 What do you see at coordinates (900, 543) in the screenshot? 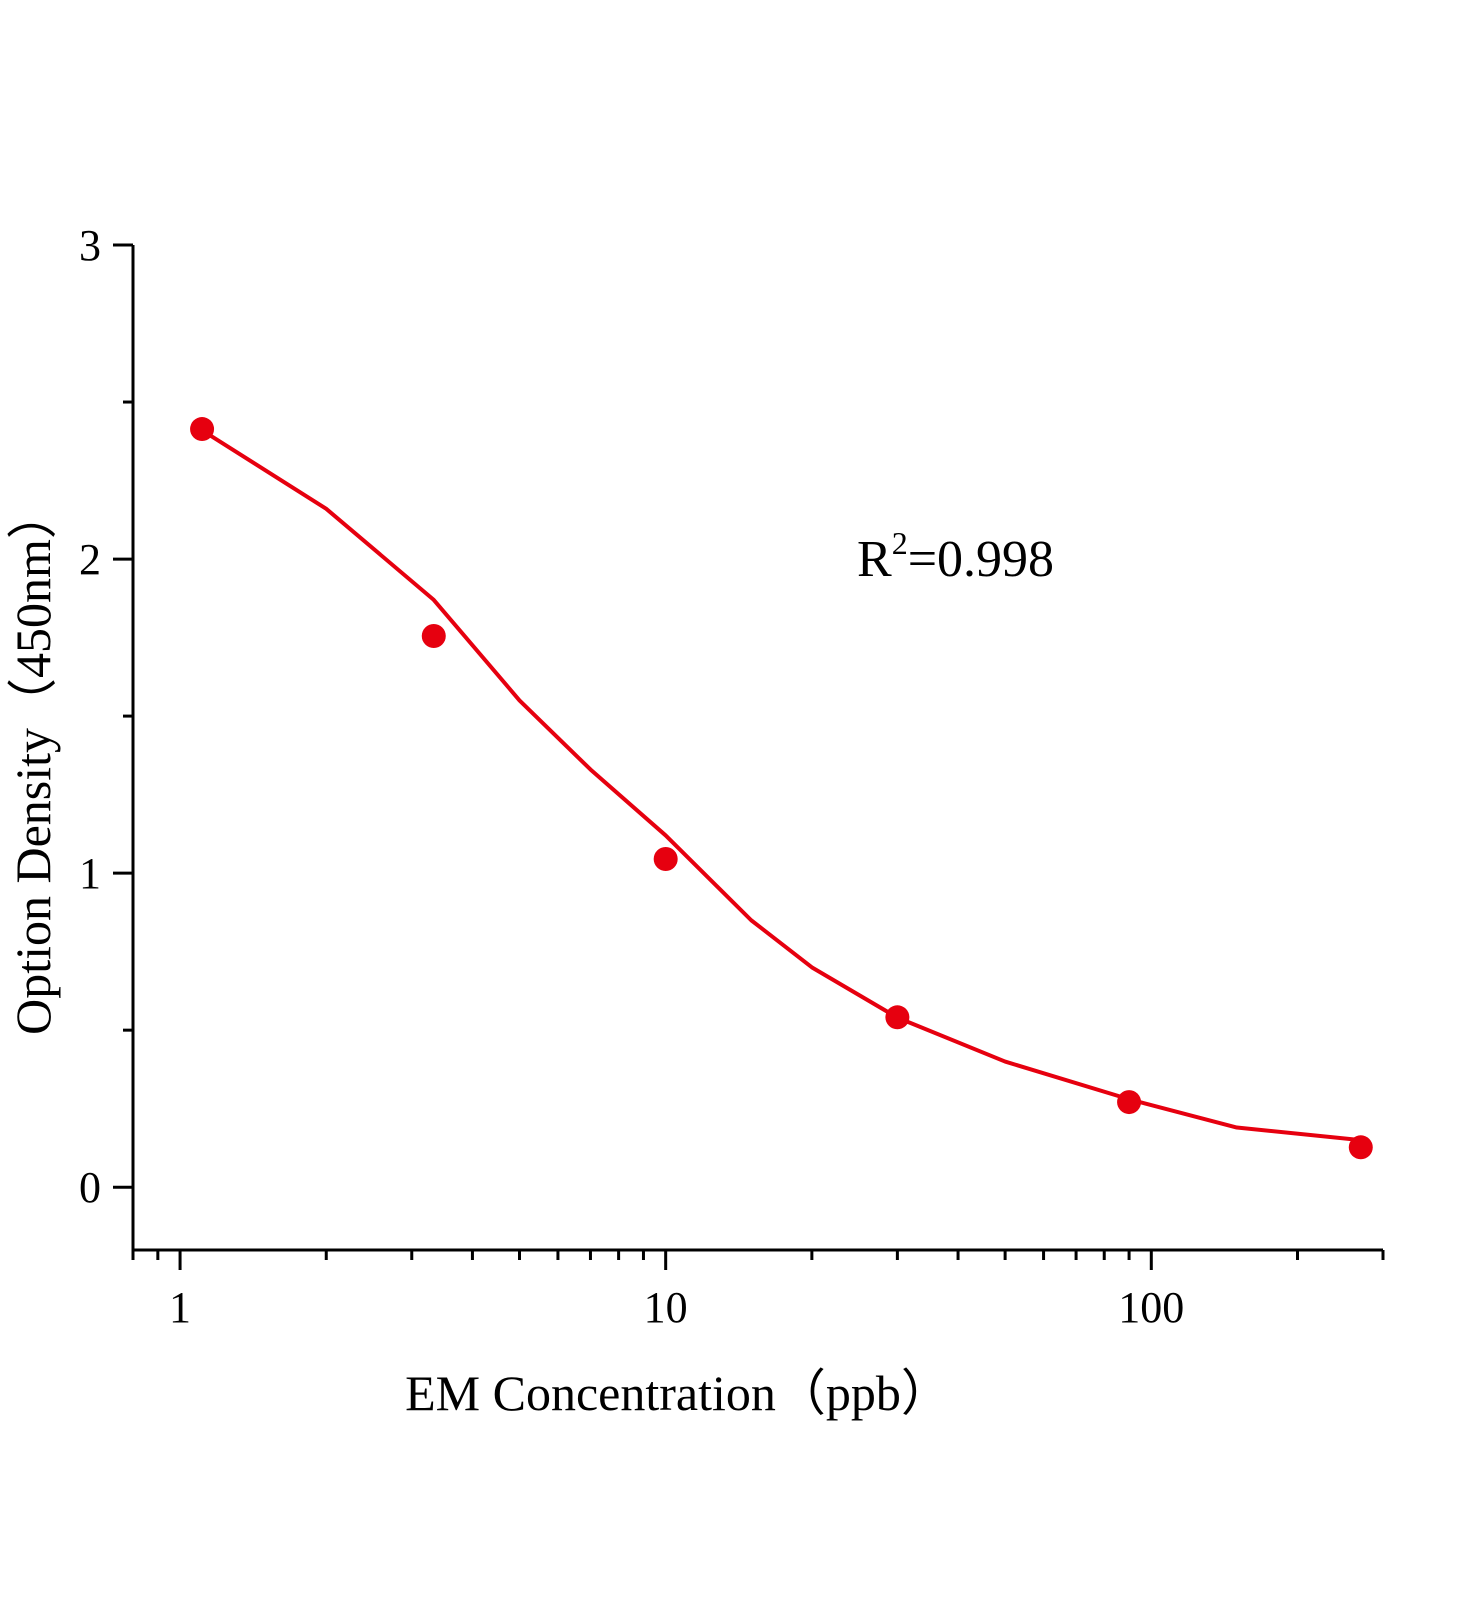
I see `annotation-superscript: 2` at bounding box center [900, 543].